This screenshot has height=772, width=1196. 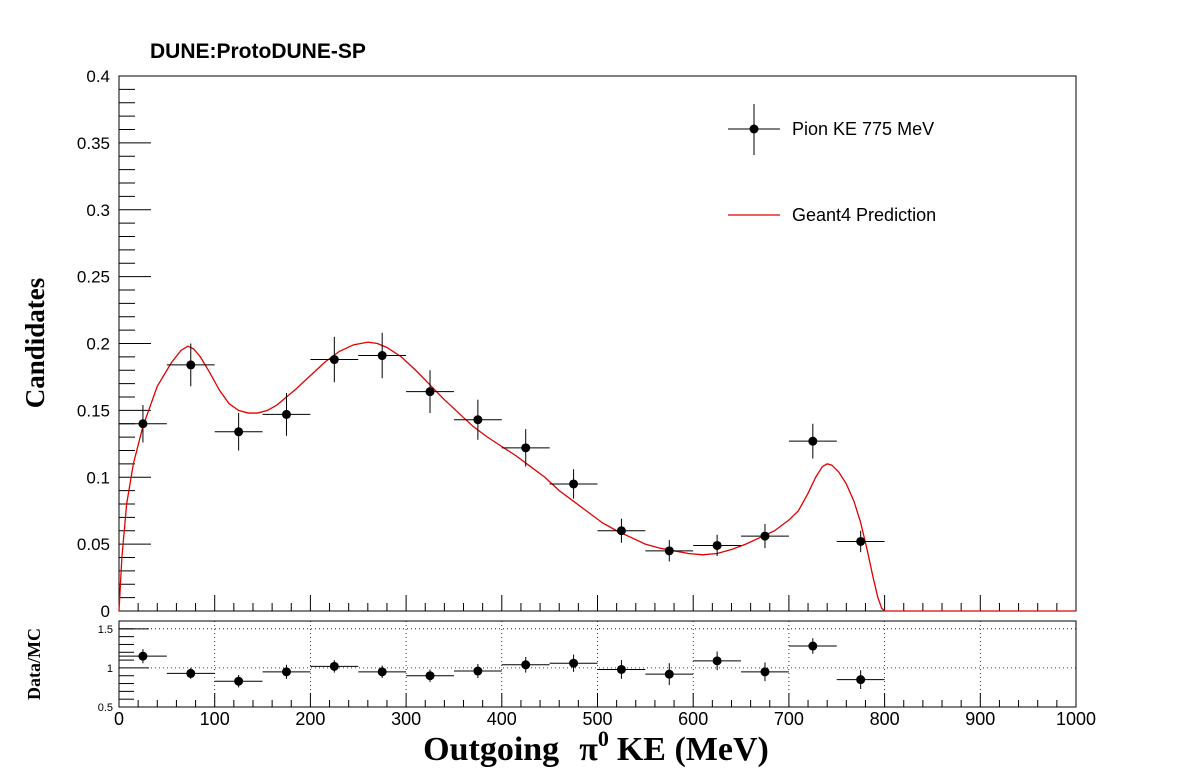 I want to click on legend-label-prediction: Geant4 Prediction, so click(x=864, y=215).